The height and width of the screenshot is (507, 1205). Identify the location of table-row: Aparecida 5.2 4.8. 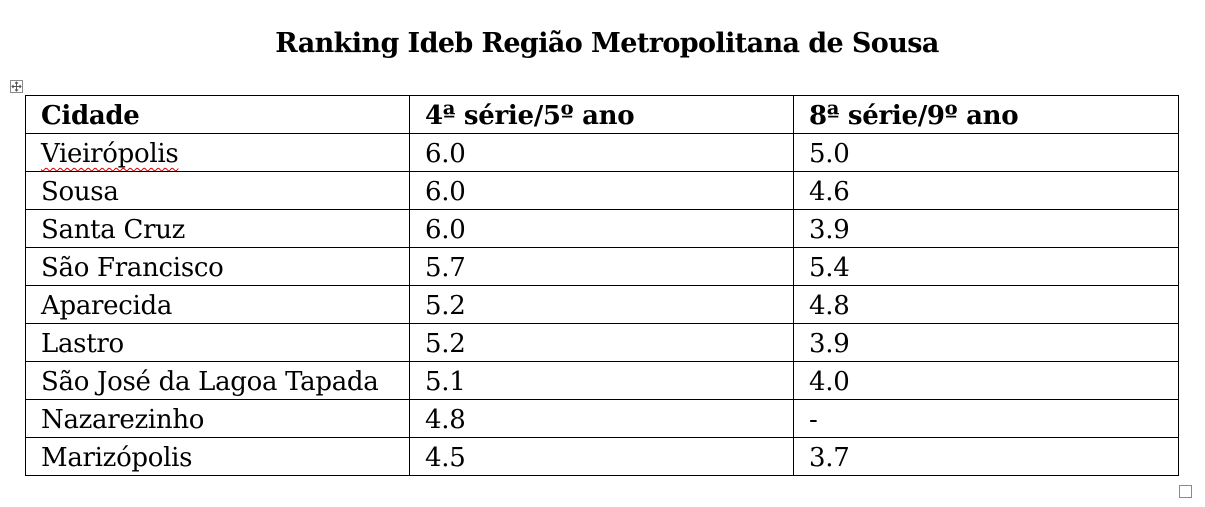
(602, 304).